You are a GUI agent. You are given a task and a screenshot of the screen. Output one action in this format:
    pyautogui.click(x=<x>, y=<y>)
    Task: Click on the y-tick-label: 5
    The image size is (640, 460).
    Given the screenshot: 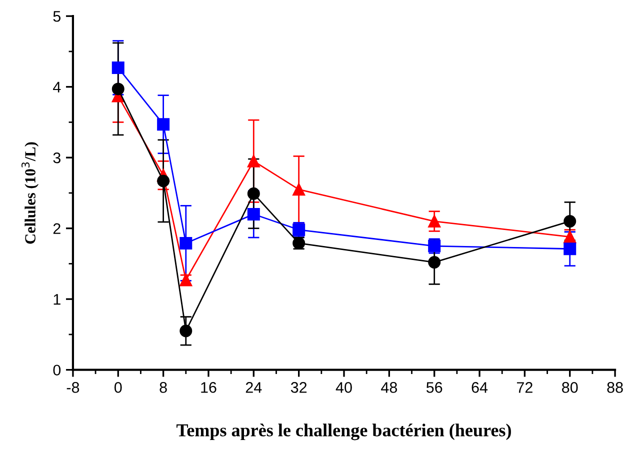 What is the action you would take?
    pyautogui.click(x=57, y=16)
    